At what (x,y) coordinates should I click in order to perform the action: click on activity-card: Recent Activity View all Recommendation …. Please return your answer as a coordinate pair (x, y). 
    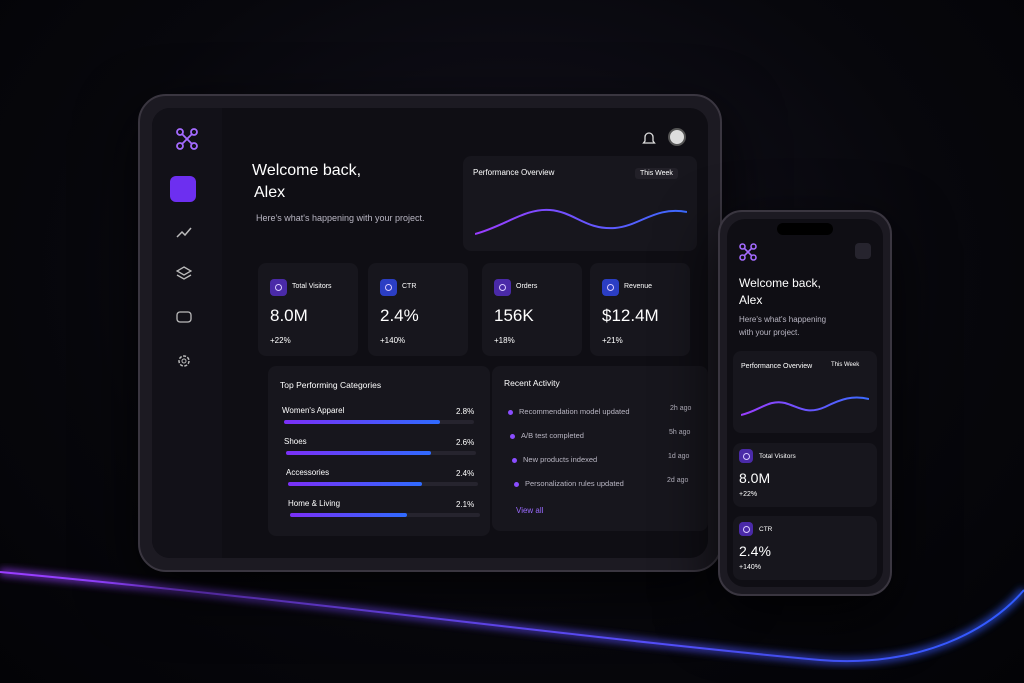
    Looking at the image, I should click on (600, 448).